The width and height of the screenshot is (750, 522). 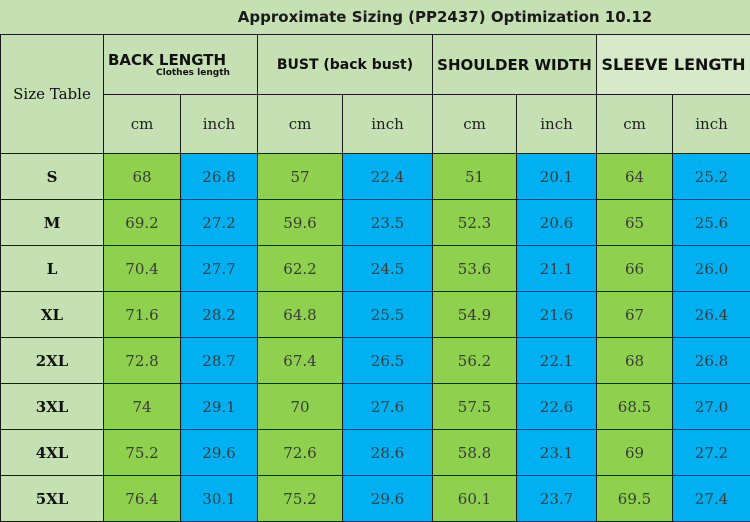 What do you see at coordinates (345, 64) in the screenshot?
I see `header-bust: BUST (back bust)` at bounding box center [345, 64].